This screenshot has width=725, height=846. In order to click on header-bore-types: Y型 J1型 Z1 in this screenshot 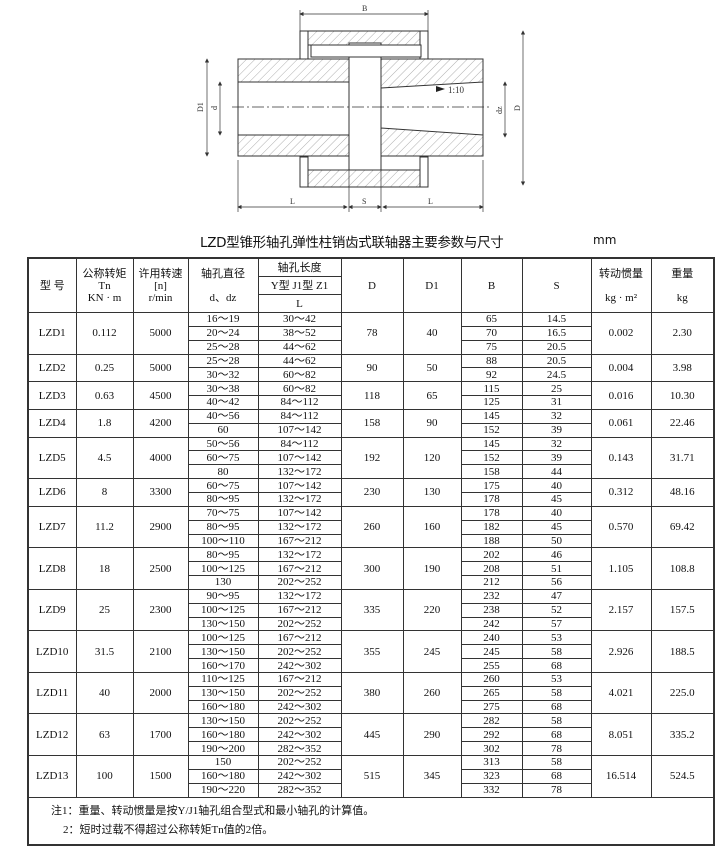, I will do `click(299, 285)`.